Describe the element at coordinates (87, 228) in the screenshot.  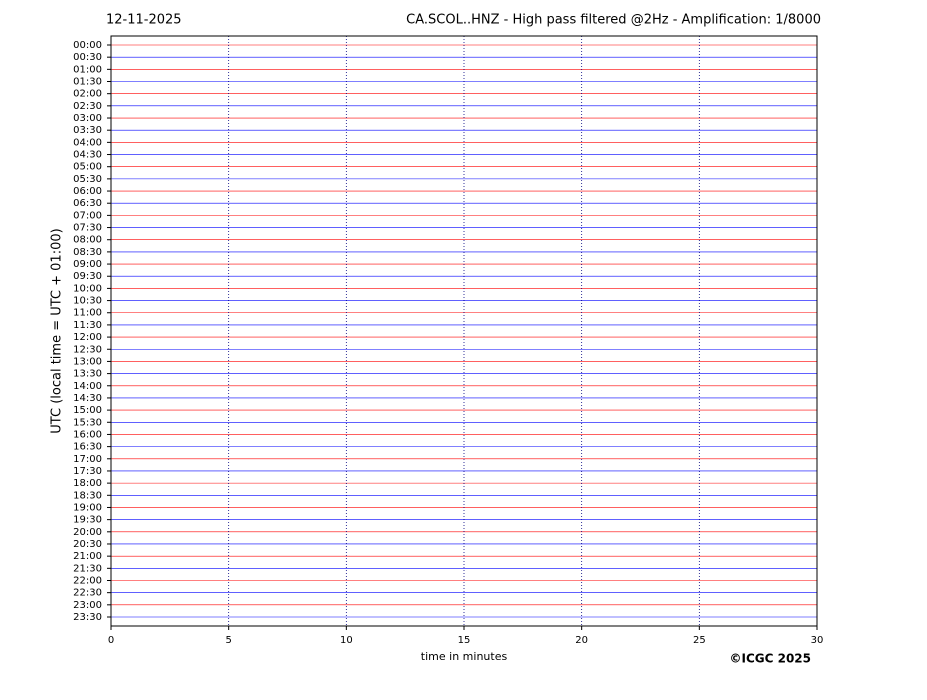
I see `y-tick-label: 07:30` at that location.